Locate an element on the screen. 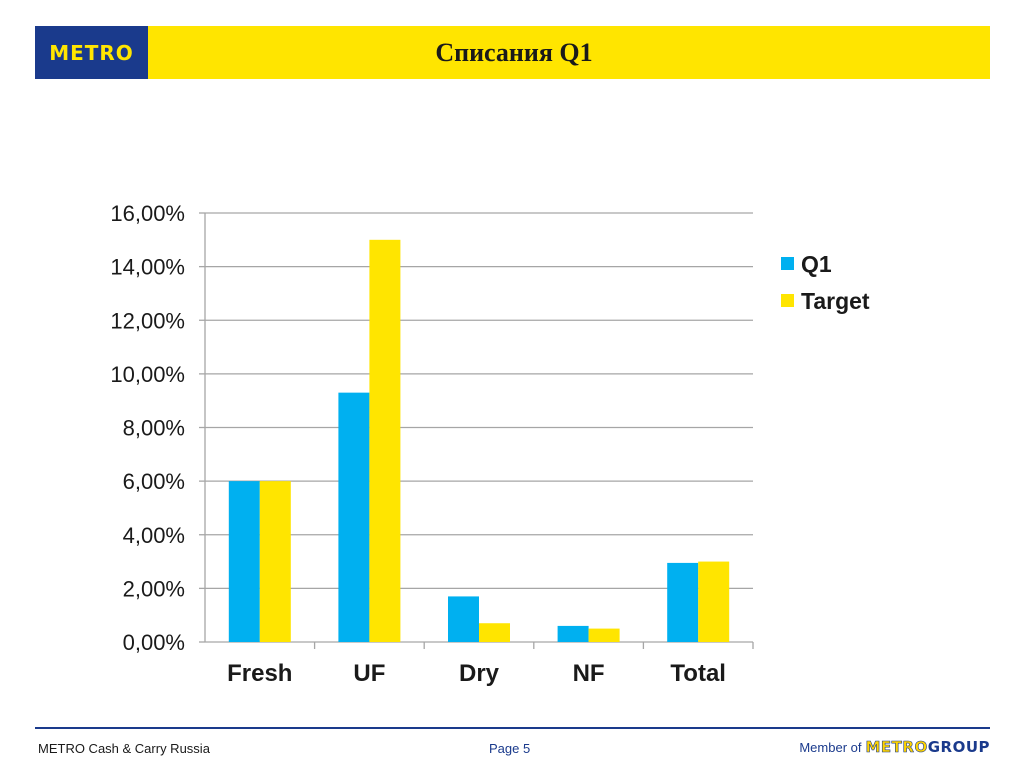  bar-q1-nf is located at coordinates (573, 633).